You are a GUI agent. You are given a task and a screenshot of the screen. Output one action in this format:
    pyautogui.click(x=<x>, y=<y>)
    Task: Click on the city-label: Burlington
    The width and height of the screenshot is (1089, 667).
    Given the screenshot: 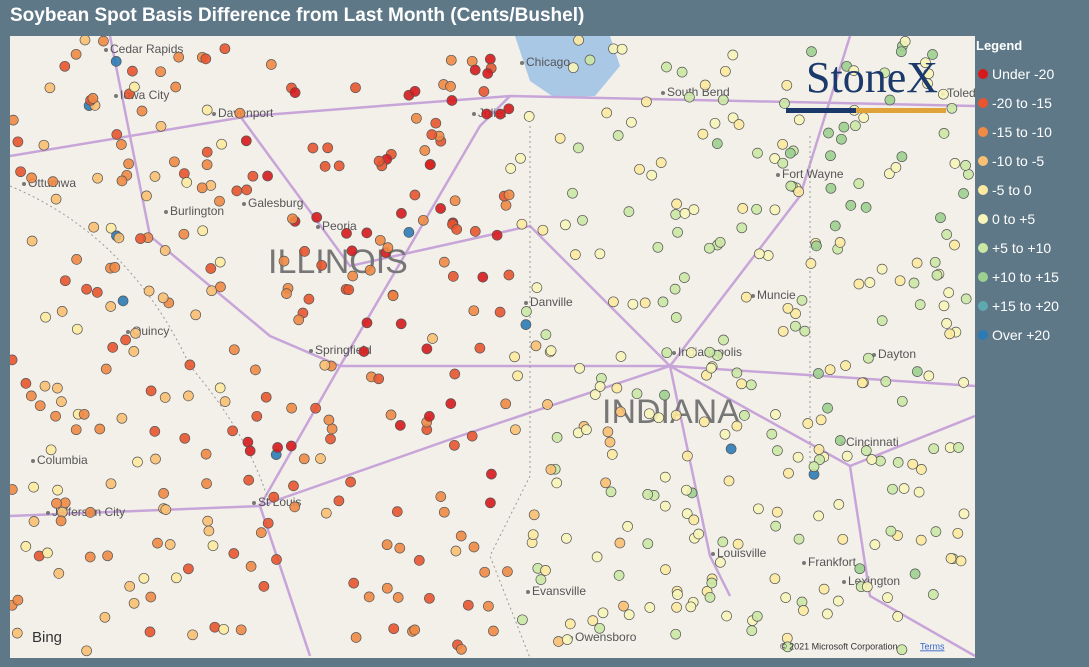 What is the action you would take?
    pyautogui.click(x=197, y=211)
    